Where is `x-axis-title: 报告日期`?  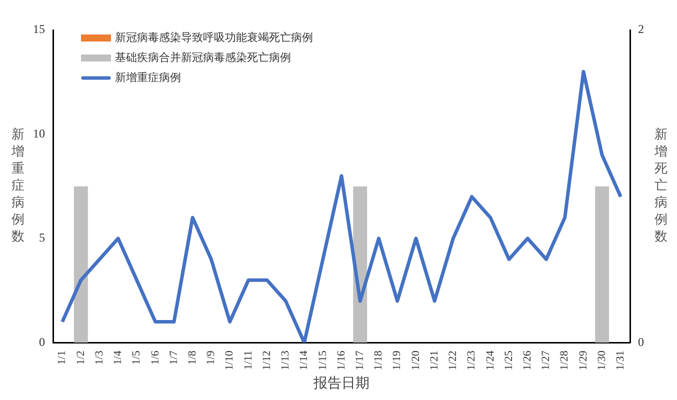
x-axis-title: 报告日期 is located at coordinates (341, 383).